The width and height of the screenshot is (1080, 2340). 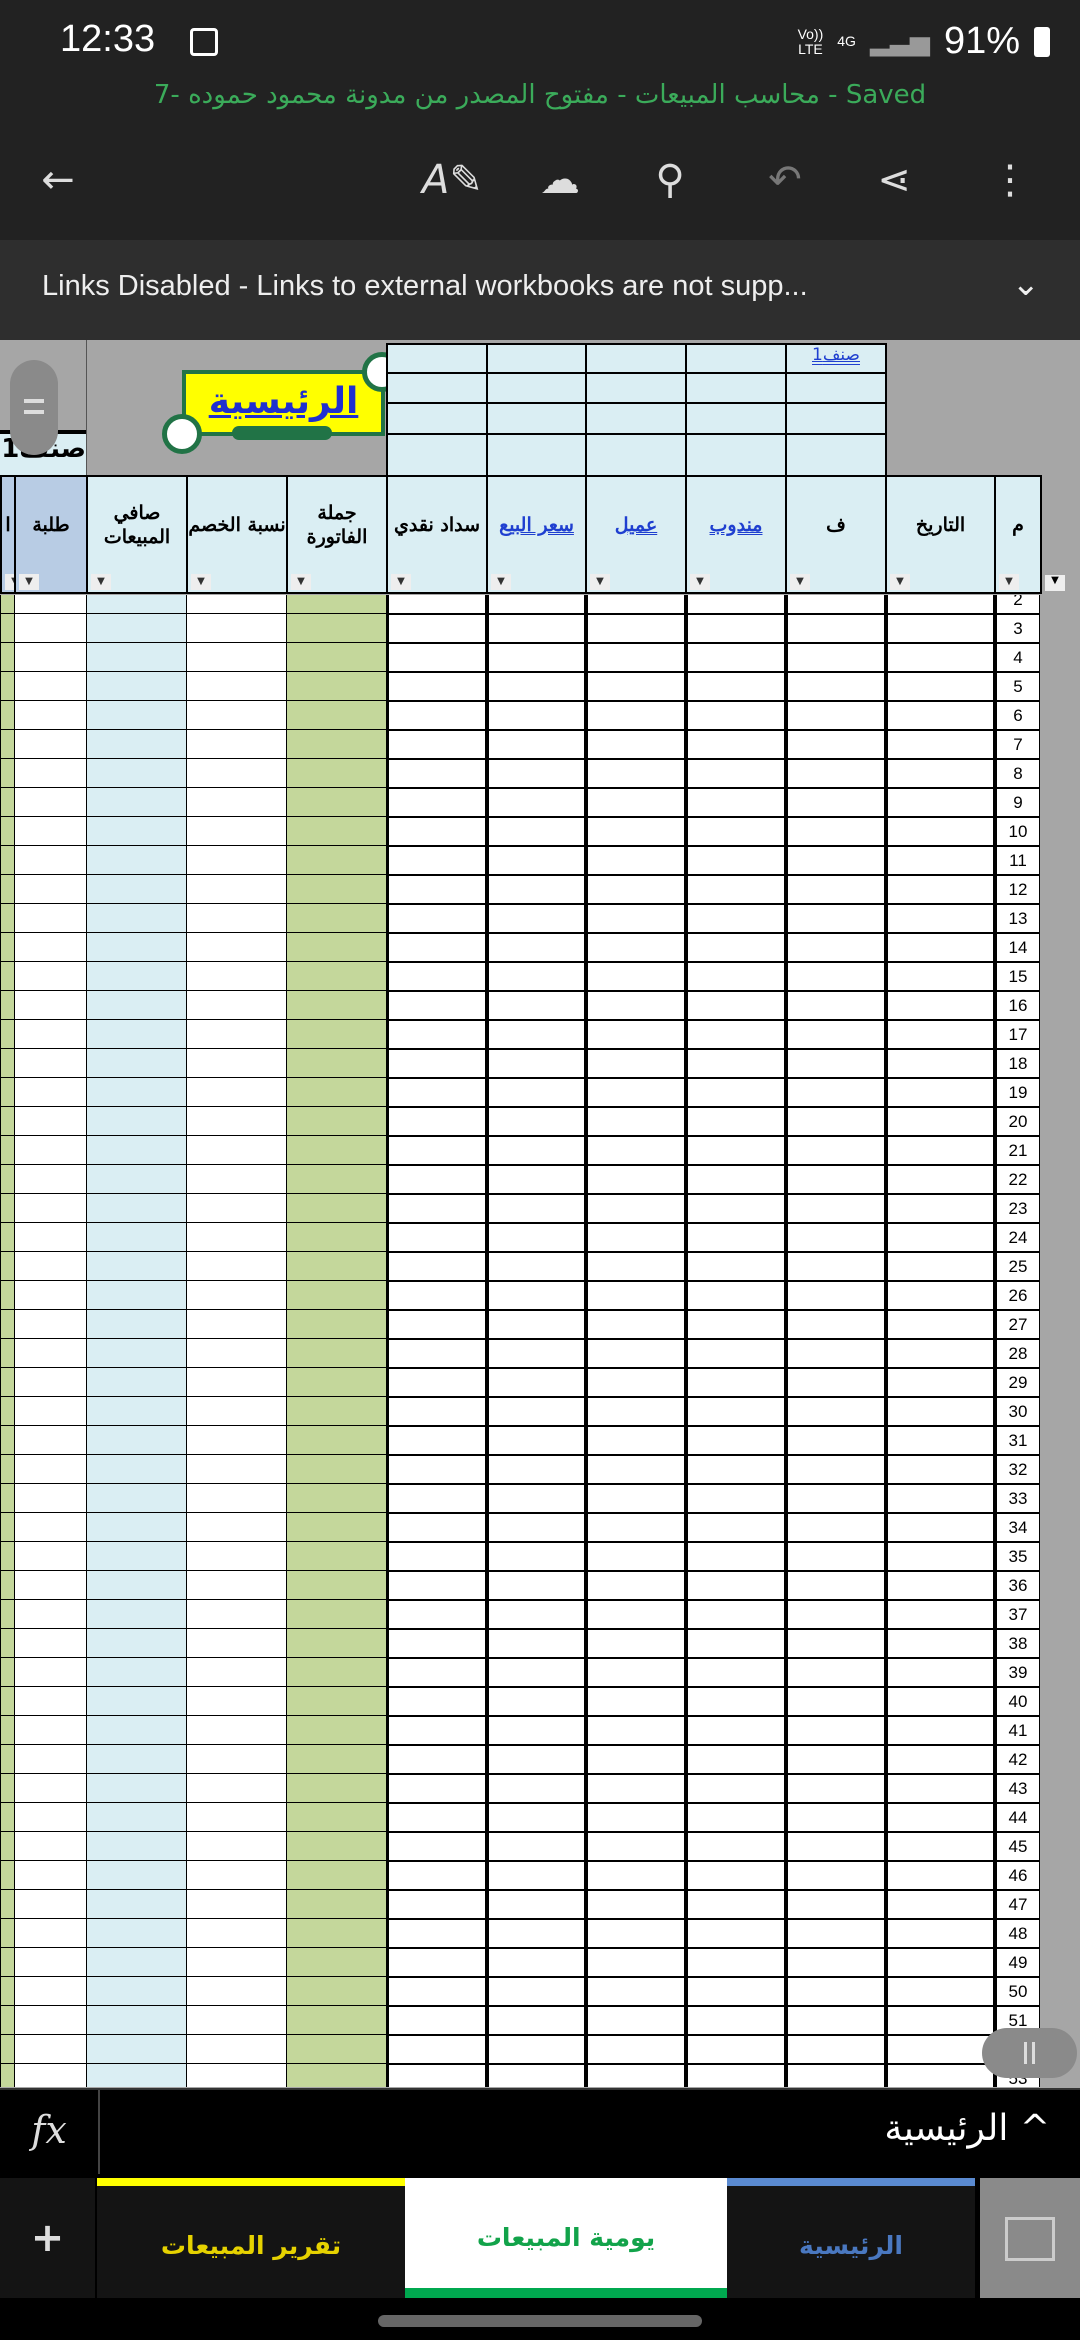 I want to click on column-header: مندوب ▼, so click(x=736, y=534).